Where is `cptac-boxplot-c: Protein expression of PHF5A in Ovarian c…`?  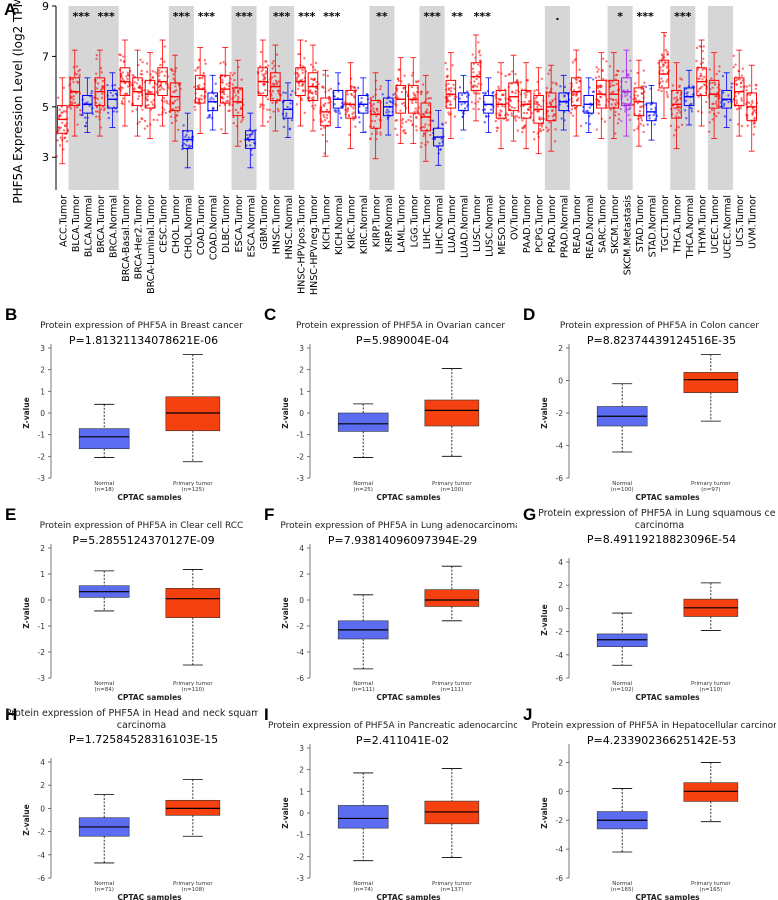
cptac-boxplot-c: Protein expression of PHF5A in Ovarian c… is located at coordinates (393, 410).